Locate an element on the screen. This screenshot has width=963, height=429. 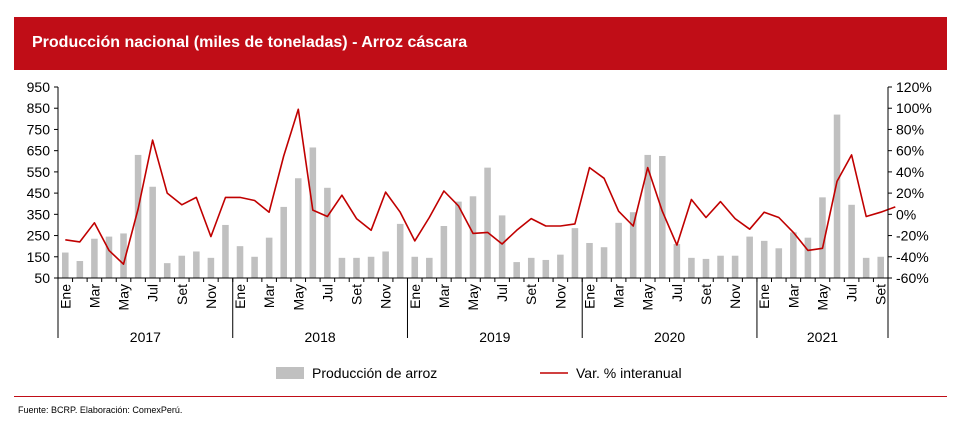
left-tick-label: 750 is located at coordinates (39, 129).